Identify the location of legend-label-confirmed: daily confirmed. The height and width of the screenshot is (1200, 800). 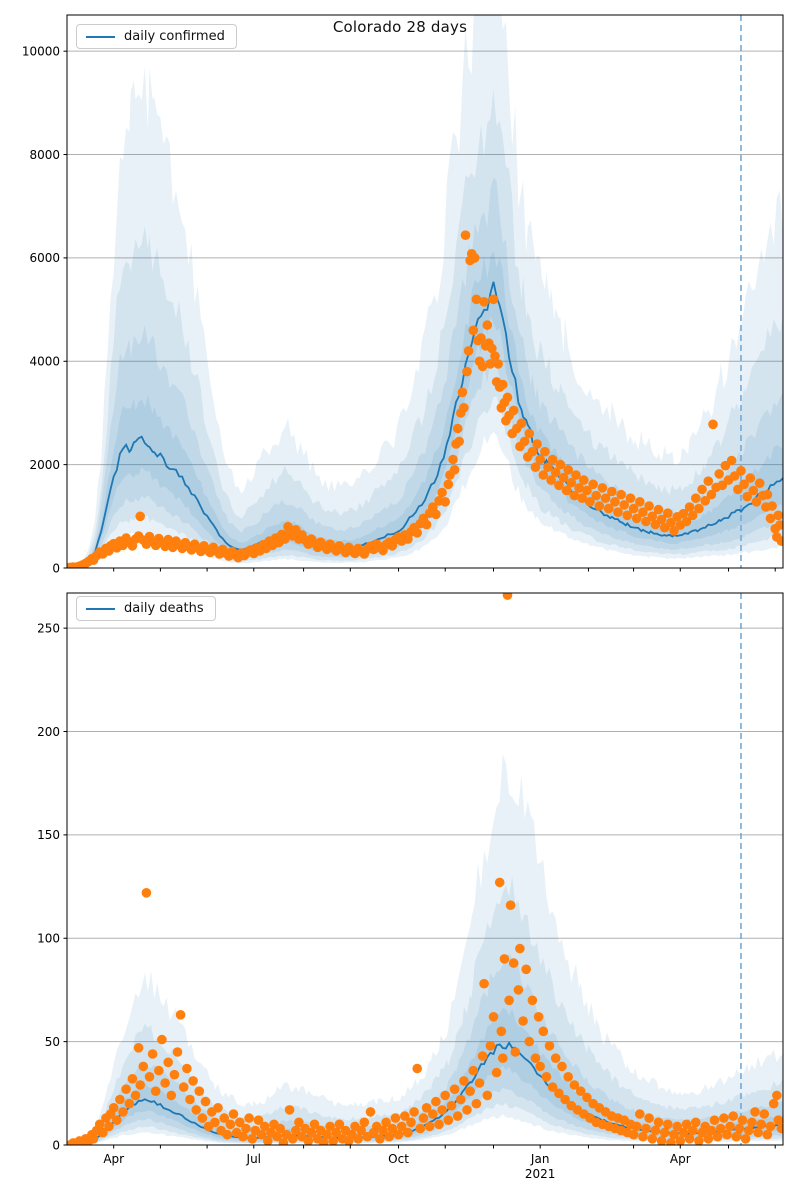
(174, 36).